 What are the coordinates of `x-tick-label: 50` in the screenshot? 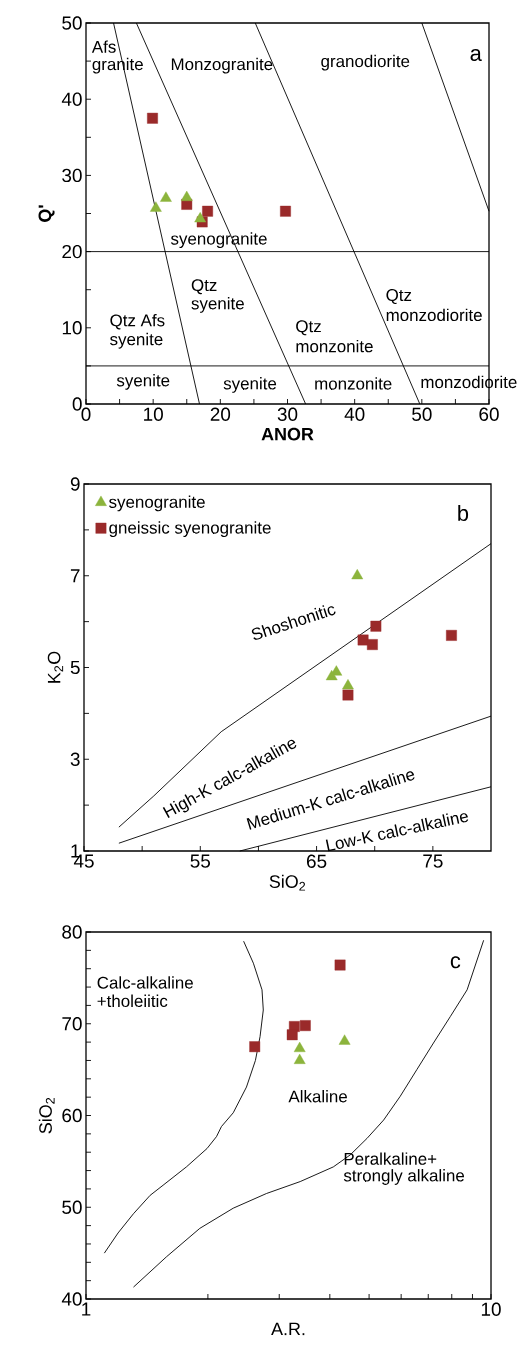 It's located at (422, 414).